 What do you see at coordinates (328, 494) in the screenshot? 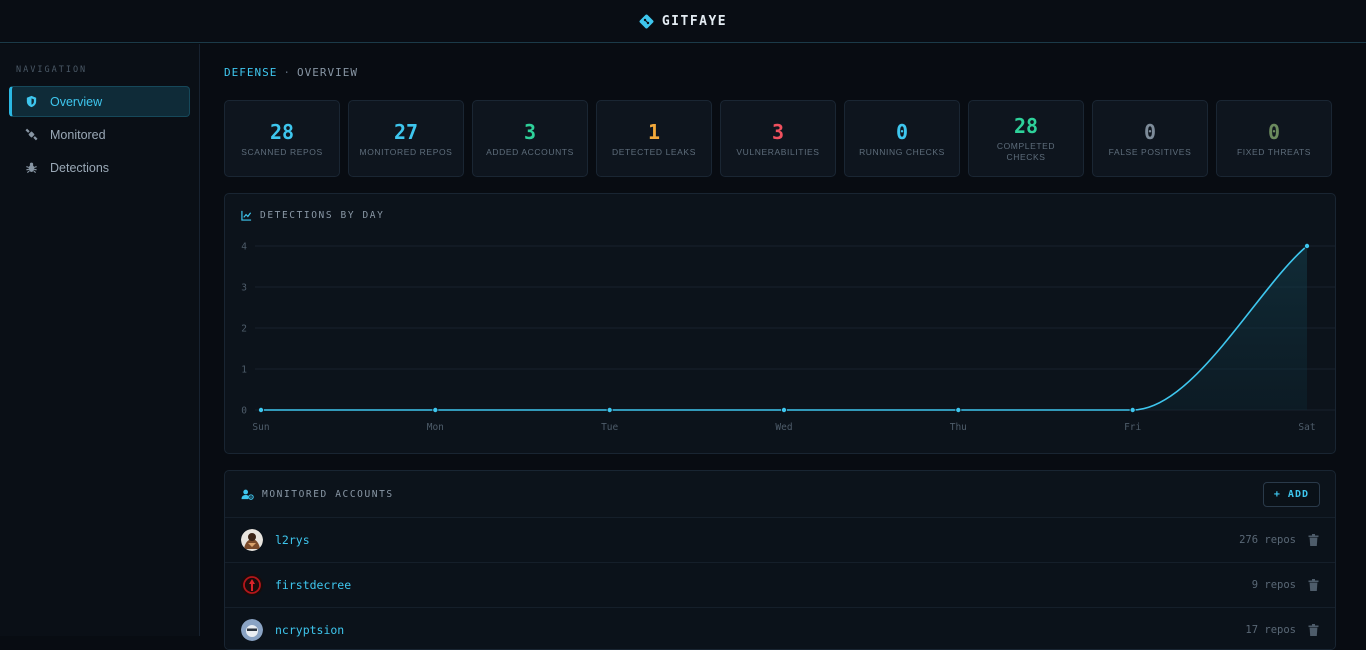
I see `accounts-title-text: MONITORED ACCOUNTS` at bounding box center [328, 494].